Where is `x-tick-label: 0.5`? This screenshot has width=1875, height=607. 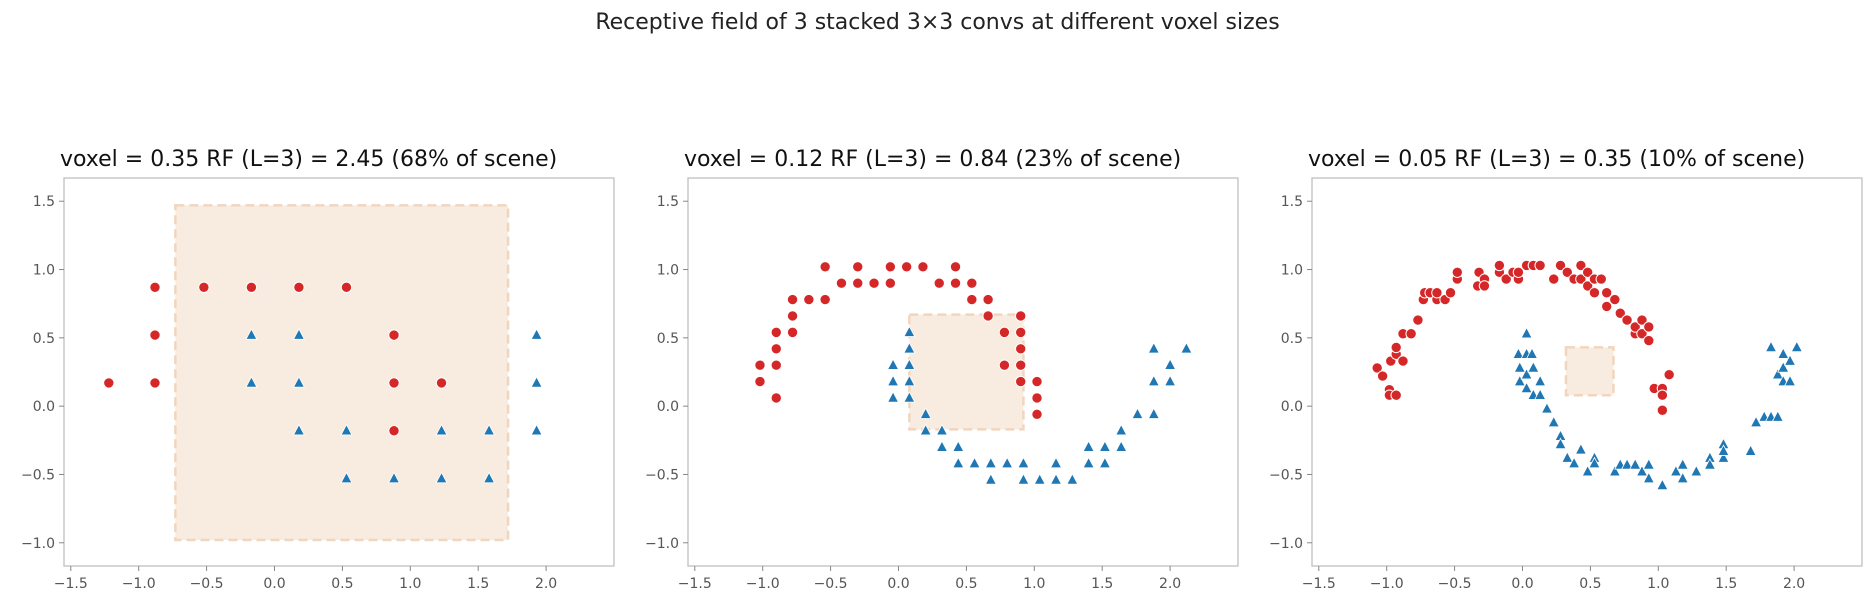
x-tick-label: 0.5 is located at coordinates (342, 584).